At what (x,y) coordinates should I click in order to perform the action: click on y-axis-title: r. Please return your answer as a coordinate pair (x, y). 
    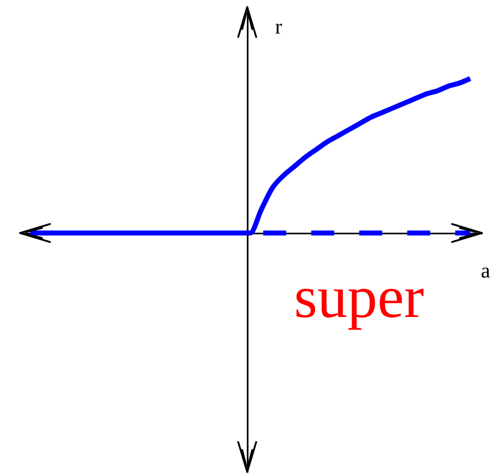
    Looking at the image, I should click on (278, 26).